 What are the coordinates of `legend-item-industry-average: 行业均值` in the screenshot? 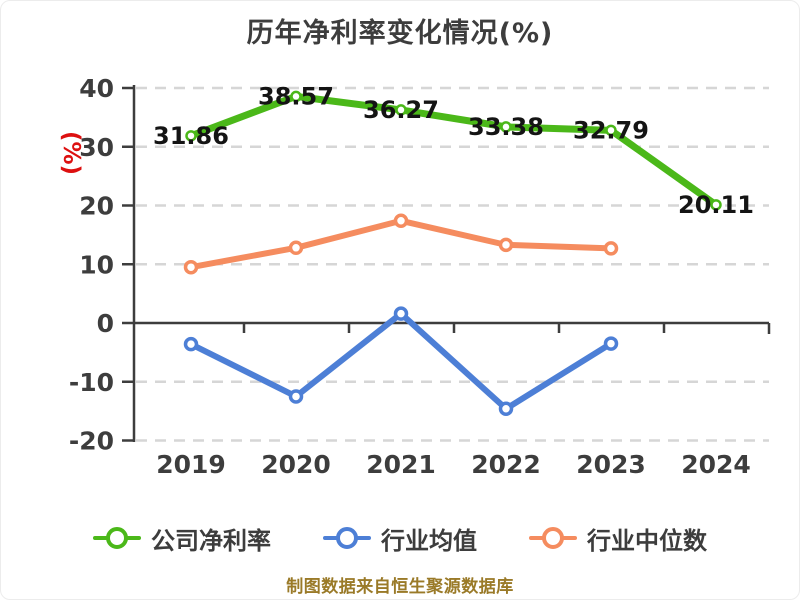 It's located at (400, 538).